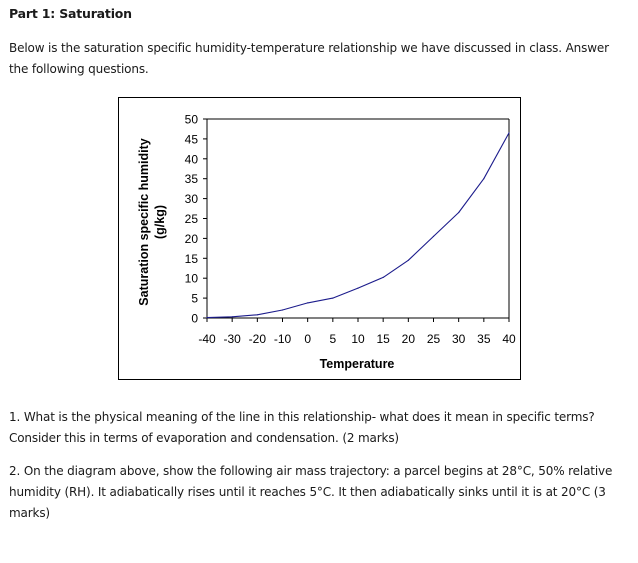  I want to click on x-tick-label: -30, so click(232, 339).